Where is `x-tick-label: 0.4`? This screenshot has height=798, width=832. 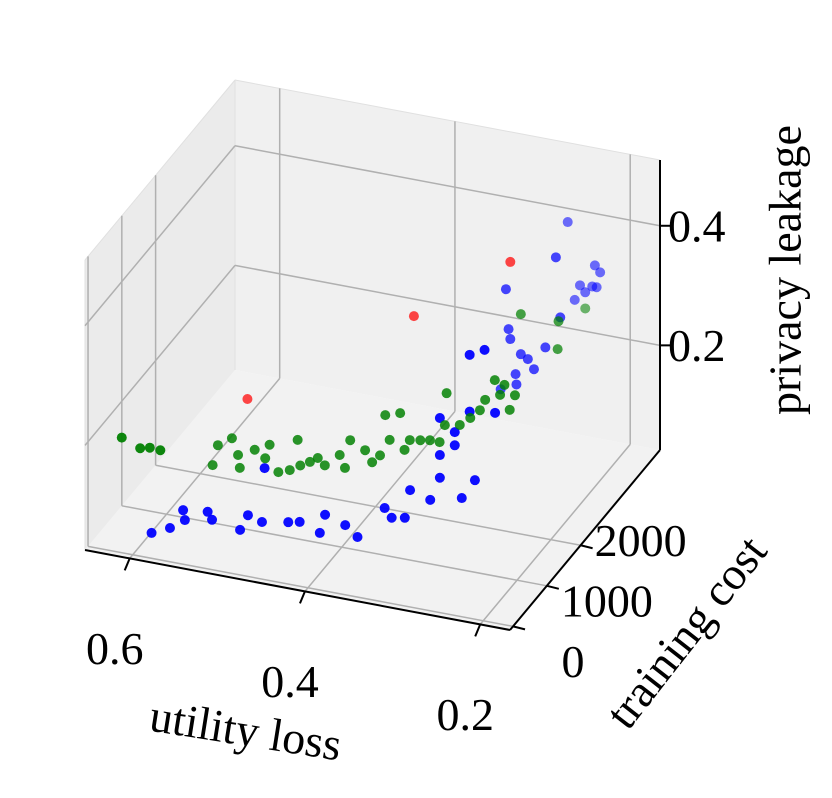 x-tick-label: 0.4 is located at coordinates (290, 681).